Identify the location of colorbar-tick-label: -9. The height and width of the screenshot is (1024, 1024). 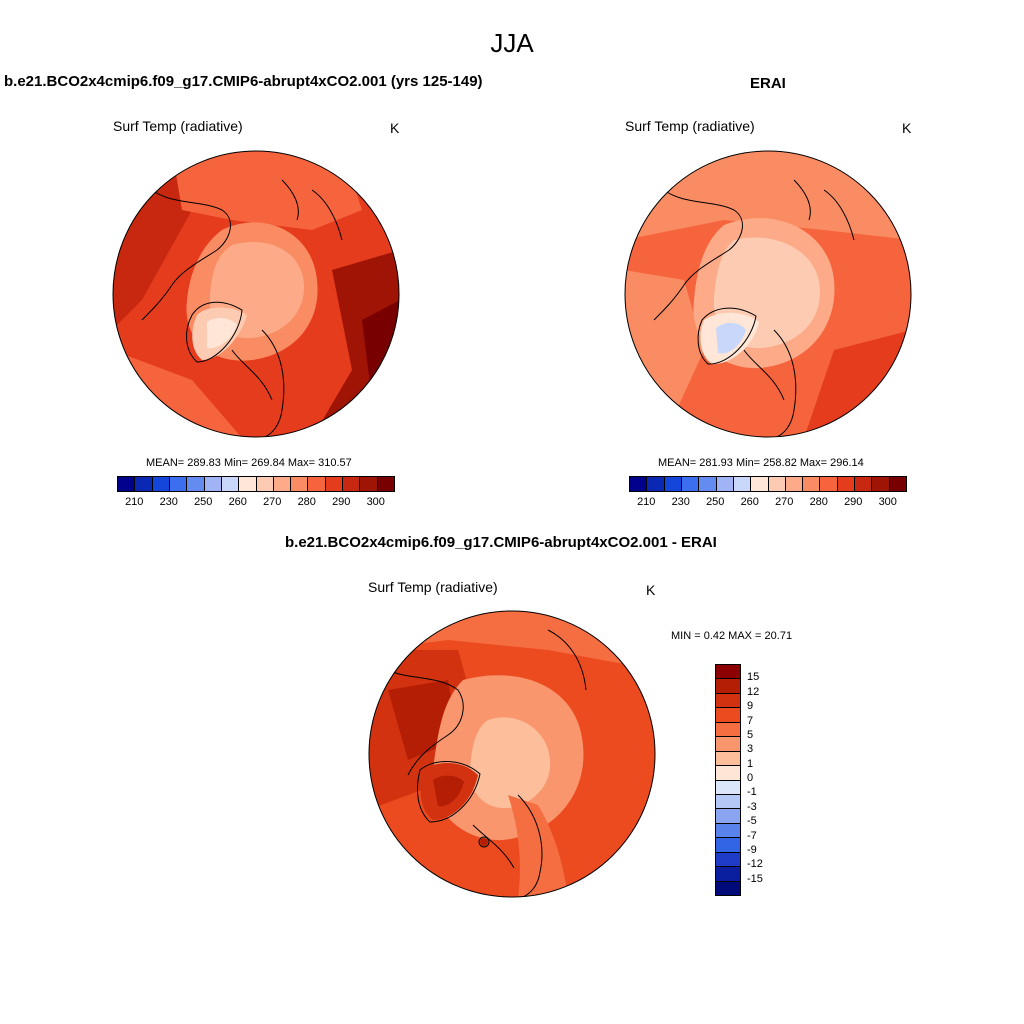
(752, 849).